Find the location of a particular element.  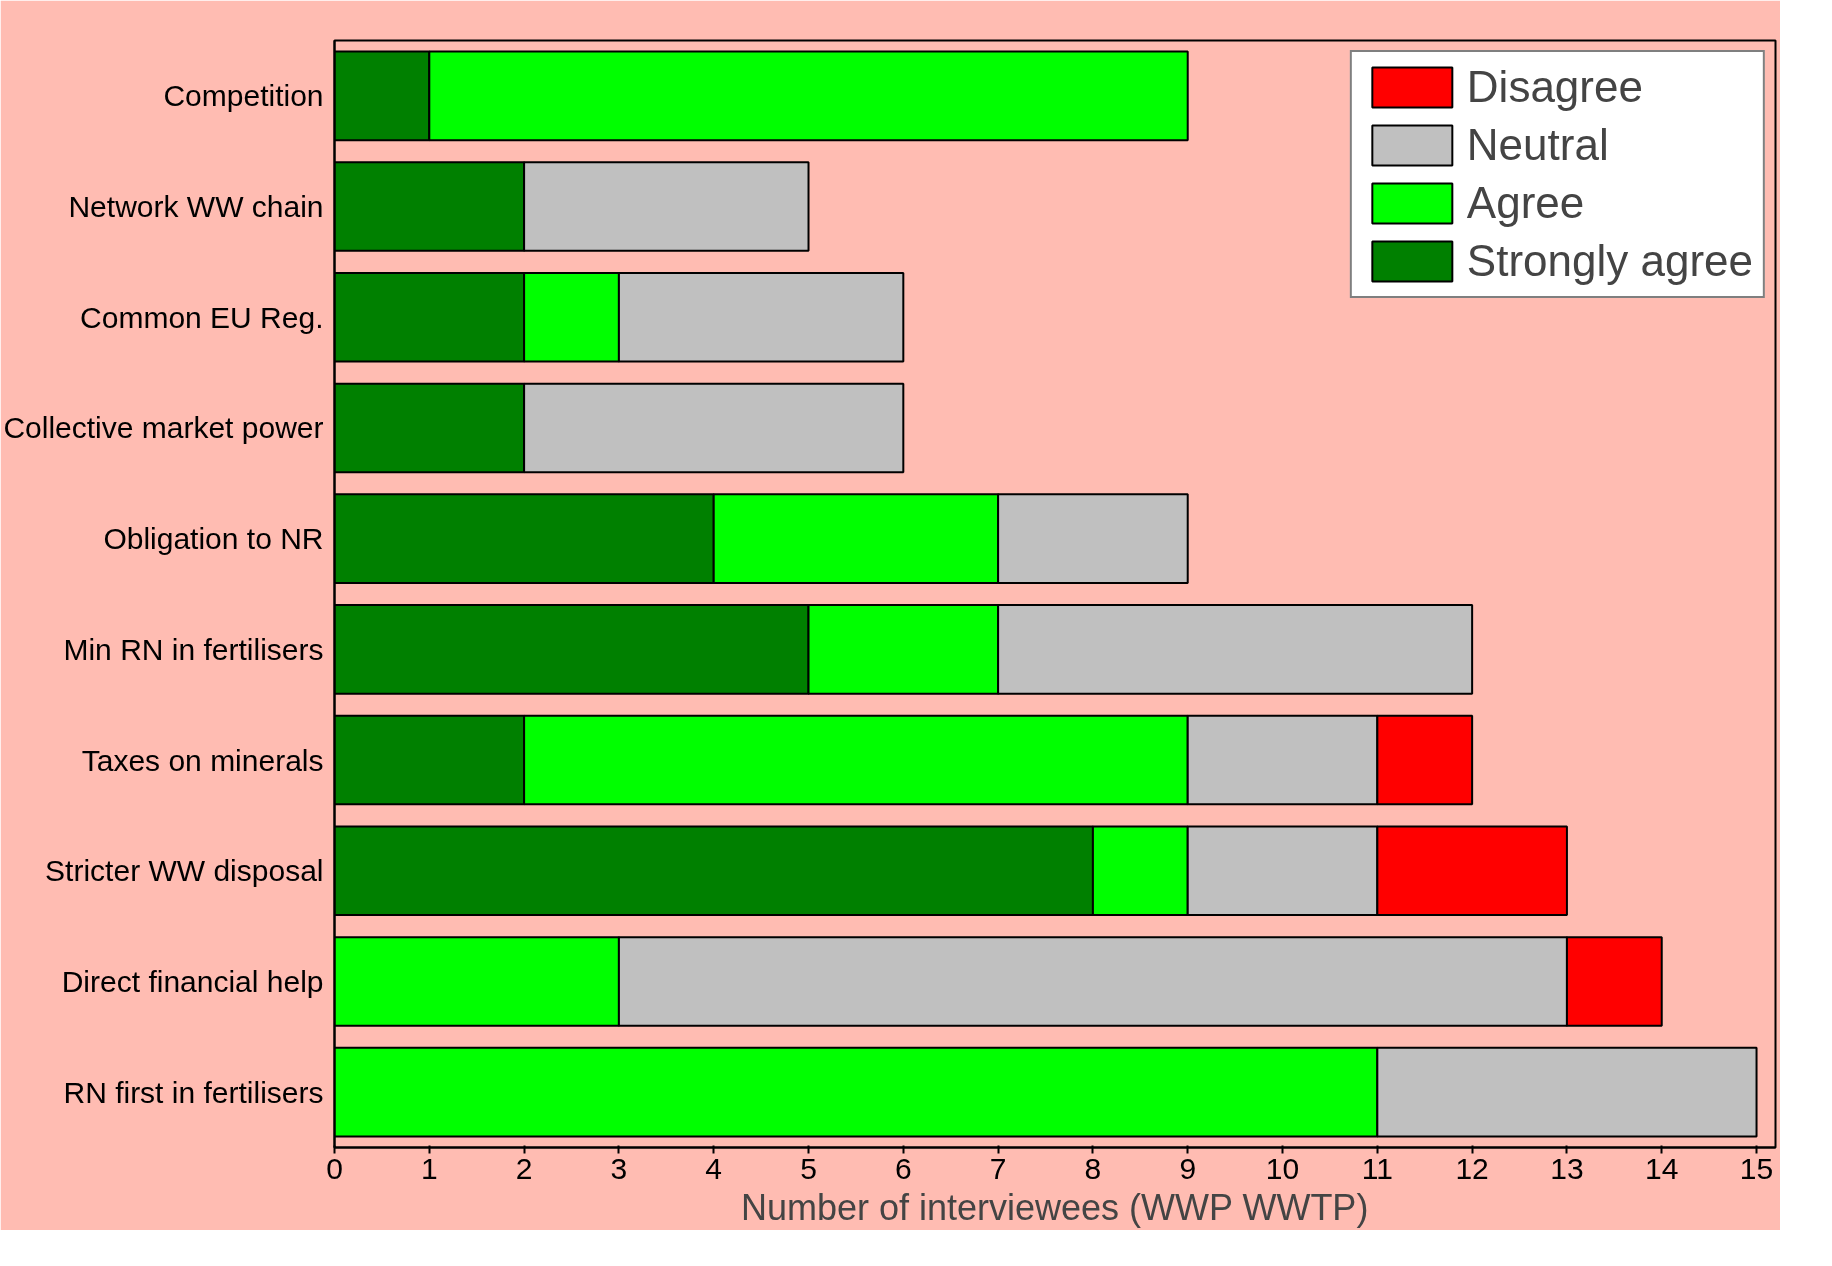

y-tick-label: RN first in fertilisers is located at coordinates (193, 1092).